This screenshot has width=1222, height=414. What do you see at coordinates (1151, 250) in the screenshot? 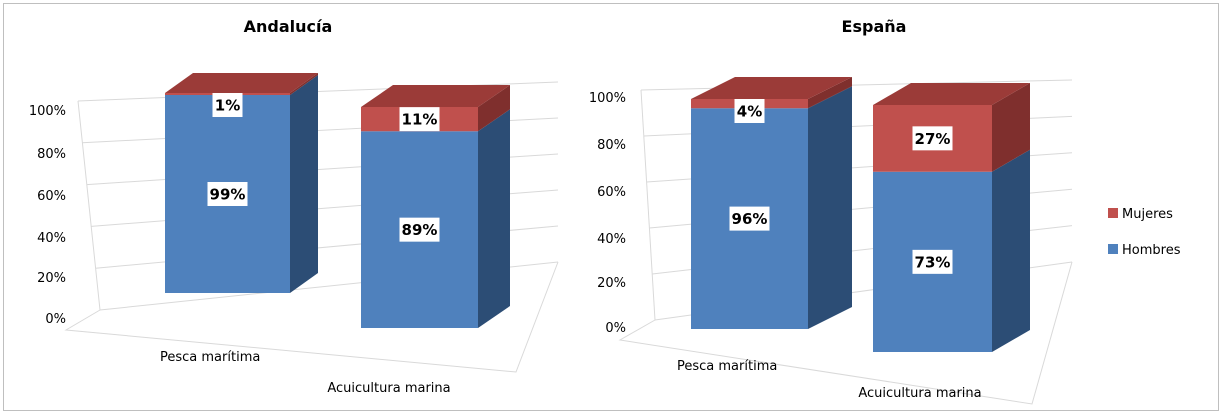
I see `legend-label: Hombres` at bounding box center [1151, 250].